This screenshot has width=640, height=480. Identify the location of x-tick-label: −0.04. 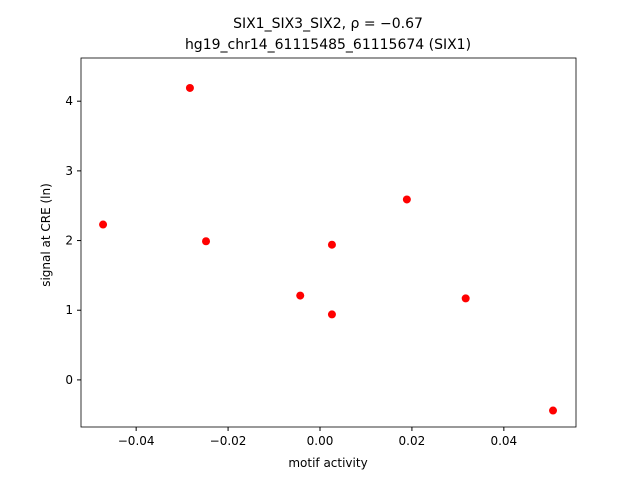
(136, 441).